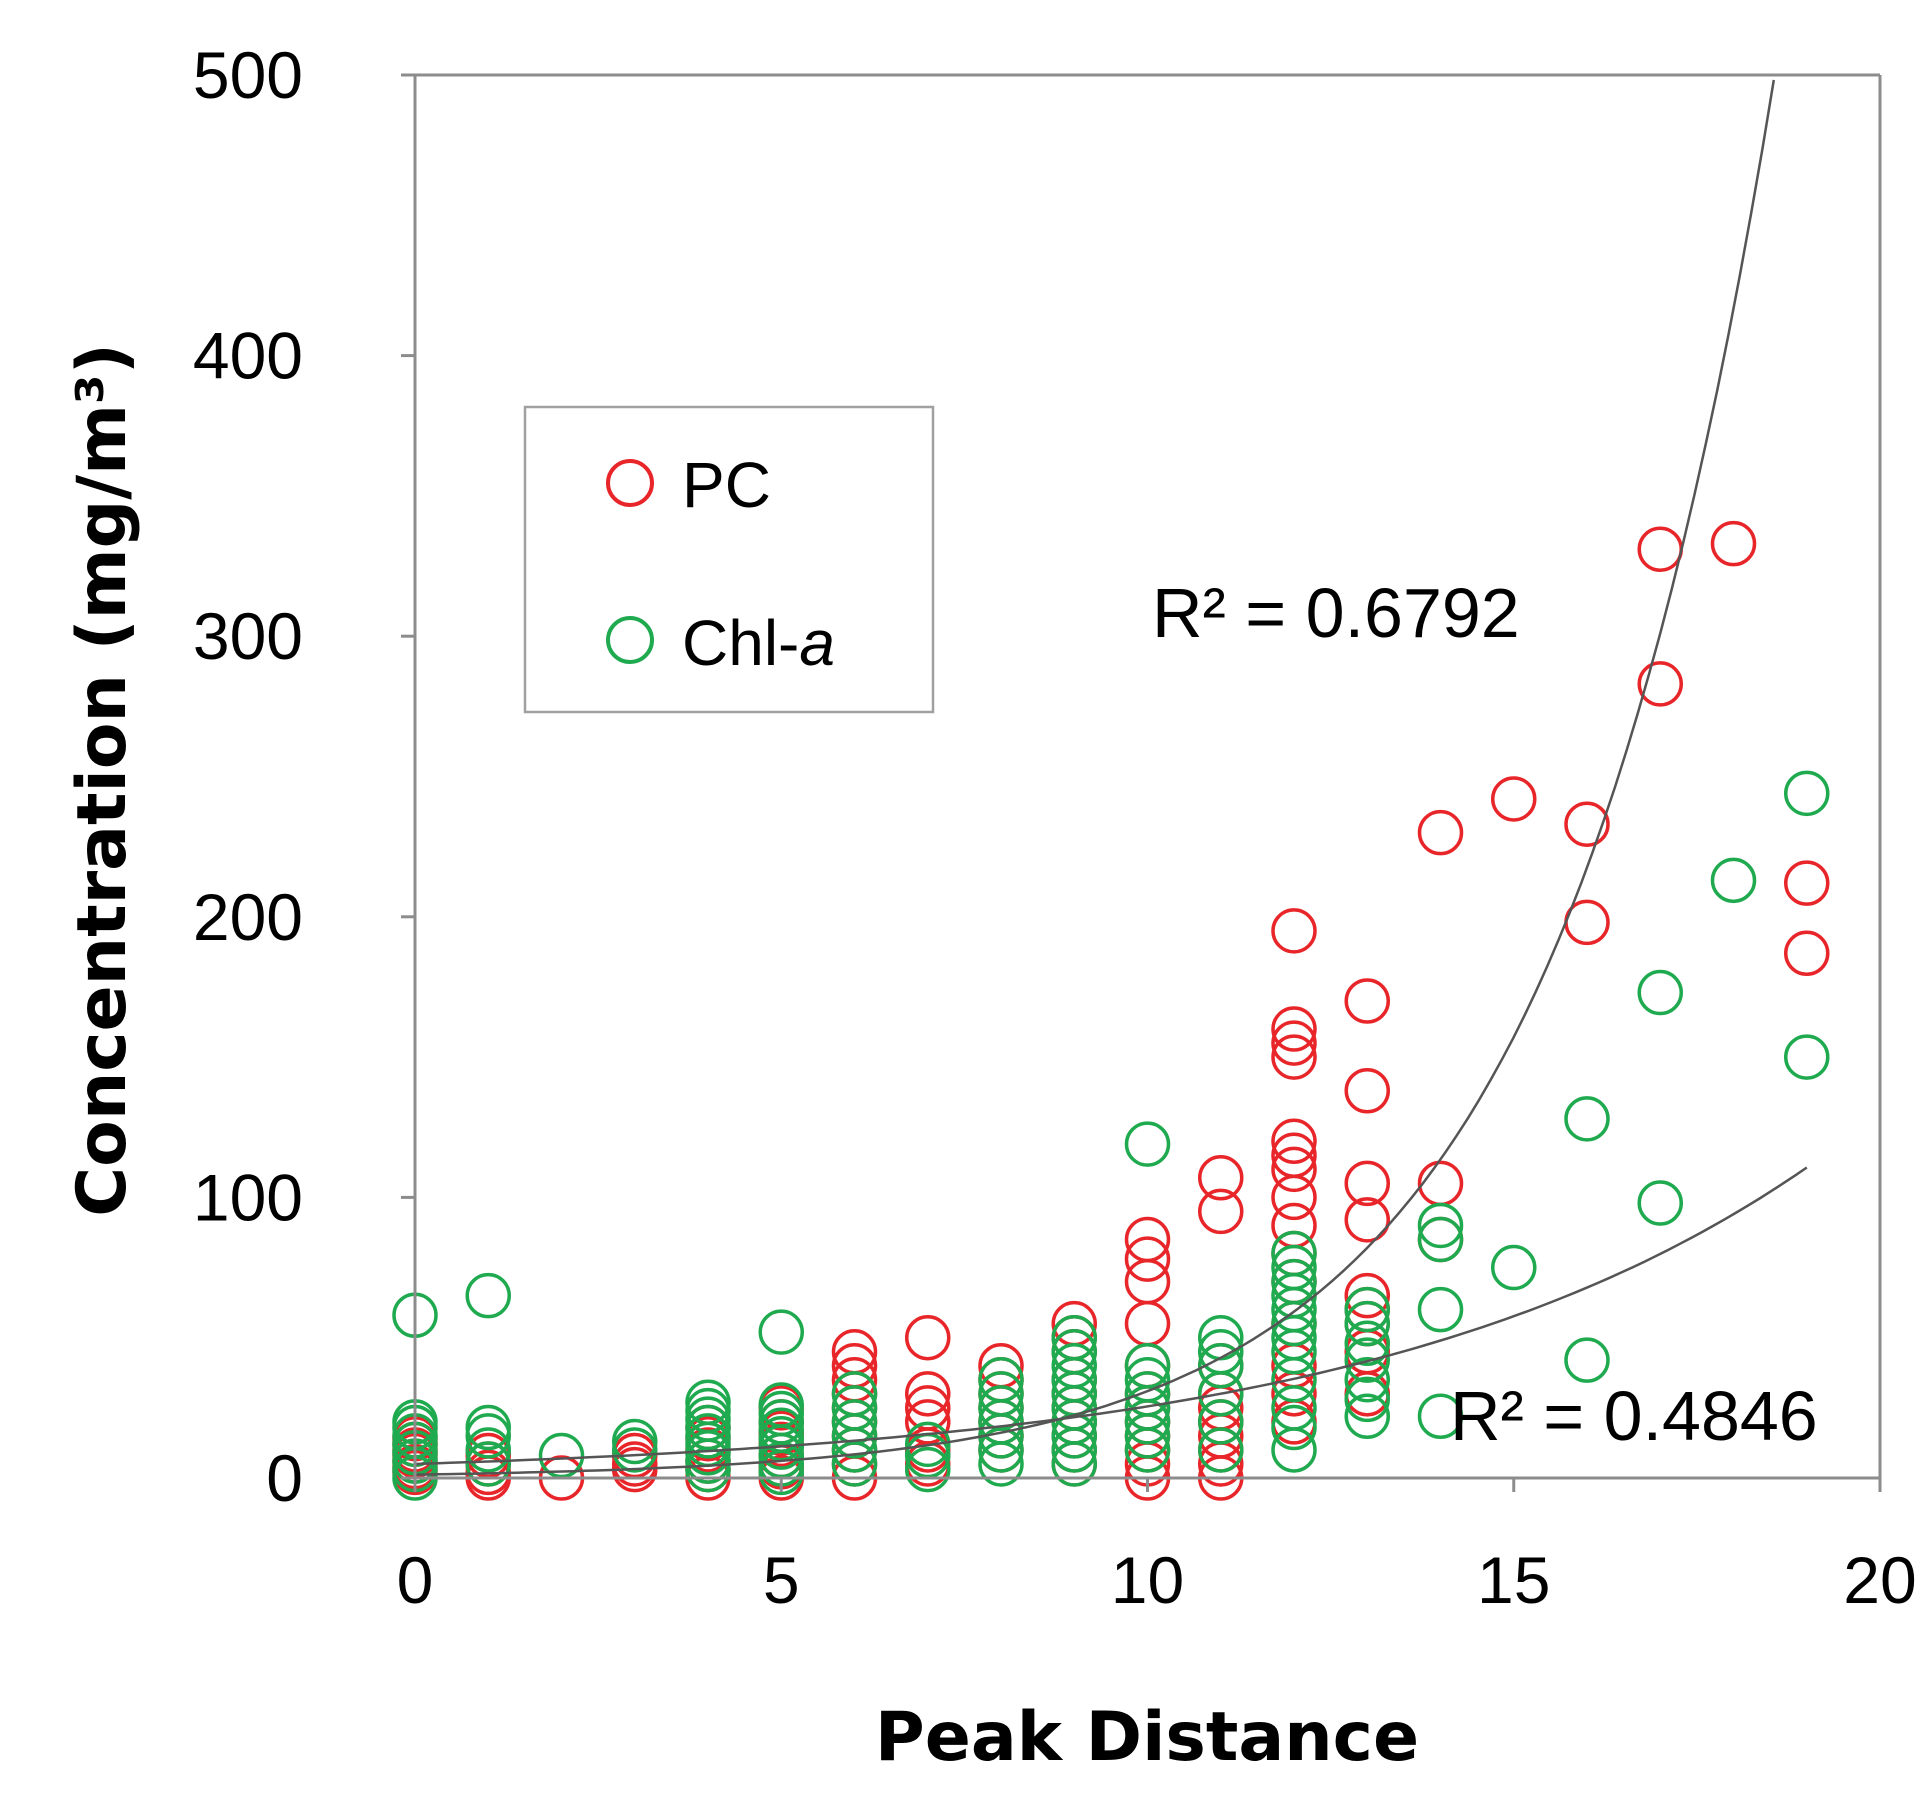 This screenshot has width=1930, height=1806. Describe the element at coordinates (248, 917) in the screenshot. I see `y-tick-label: 200` at that location.